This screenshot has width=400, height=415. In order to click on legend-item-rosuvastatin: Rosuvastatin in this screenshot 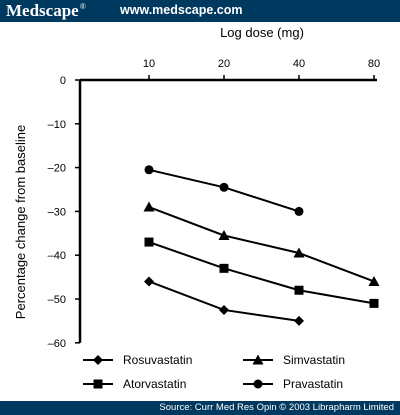, I will do `click(137, 360)`.